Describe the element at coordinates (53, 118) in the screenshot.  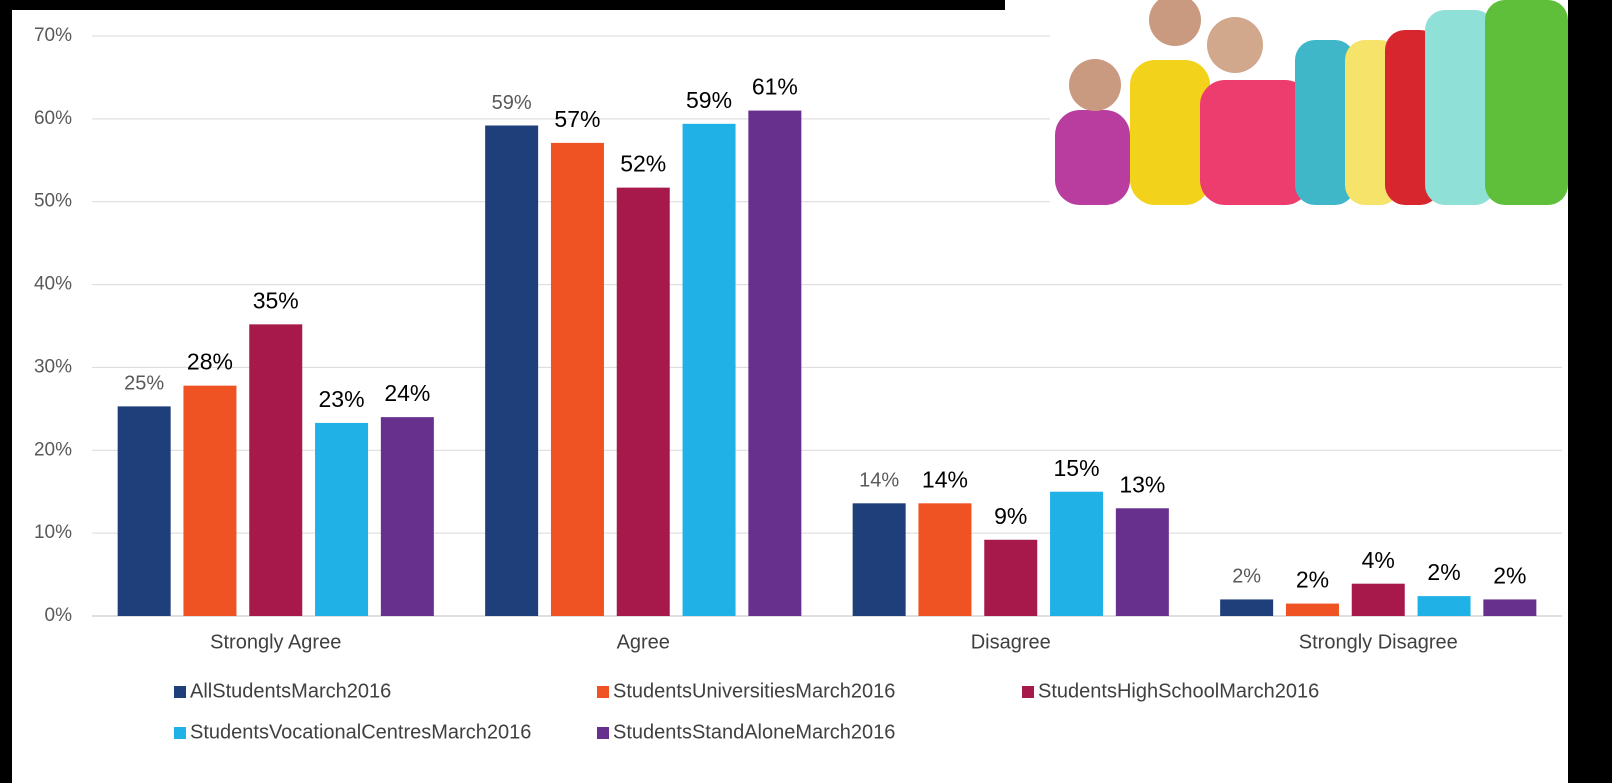
I see `y-tick-label: 60%` at that location.